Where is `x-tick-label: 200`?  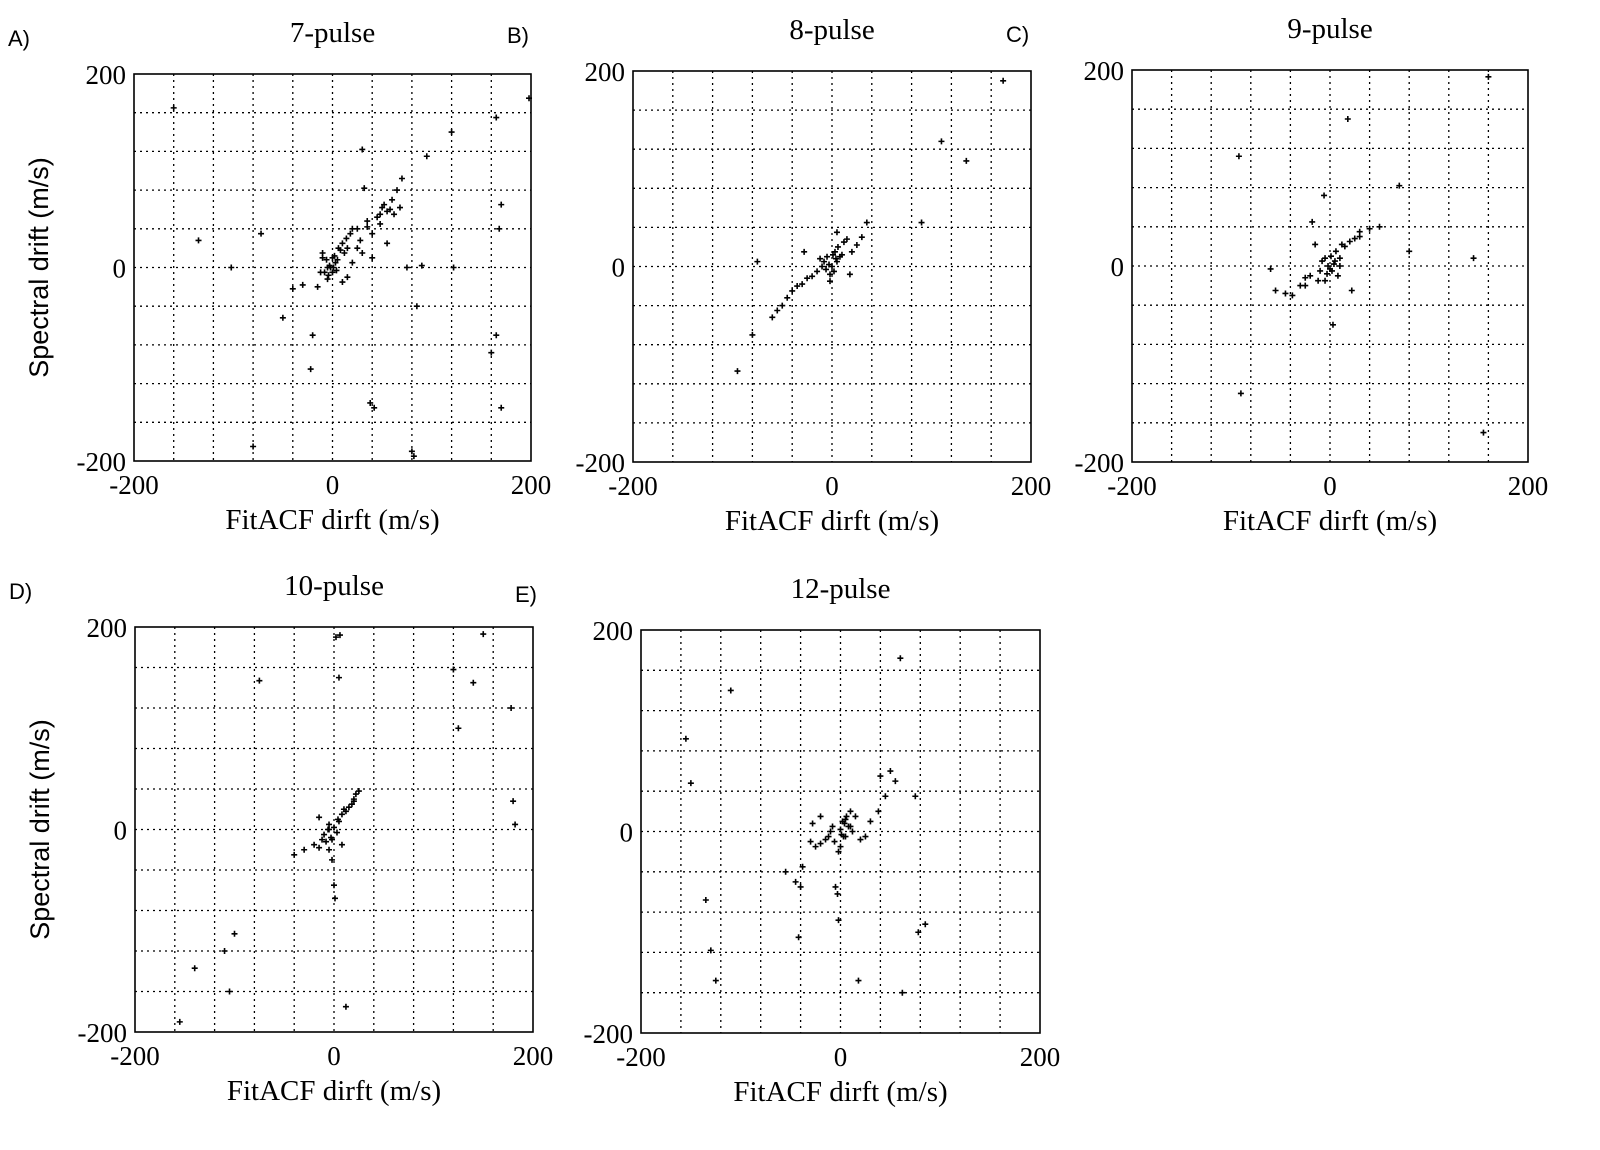 x-tick-label: 200 is located at coordinates (533, 1056).